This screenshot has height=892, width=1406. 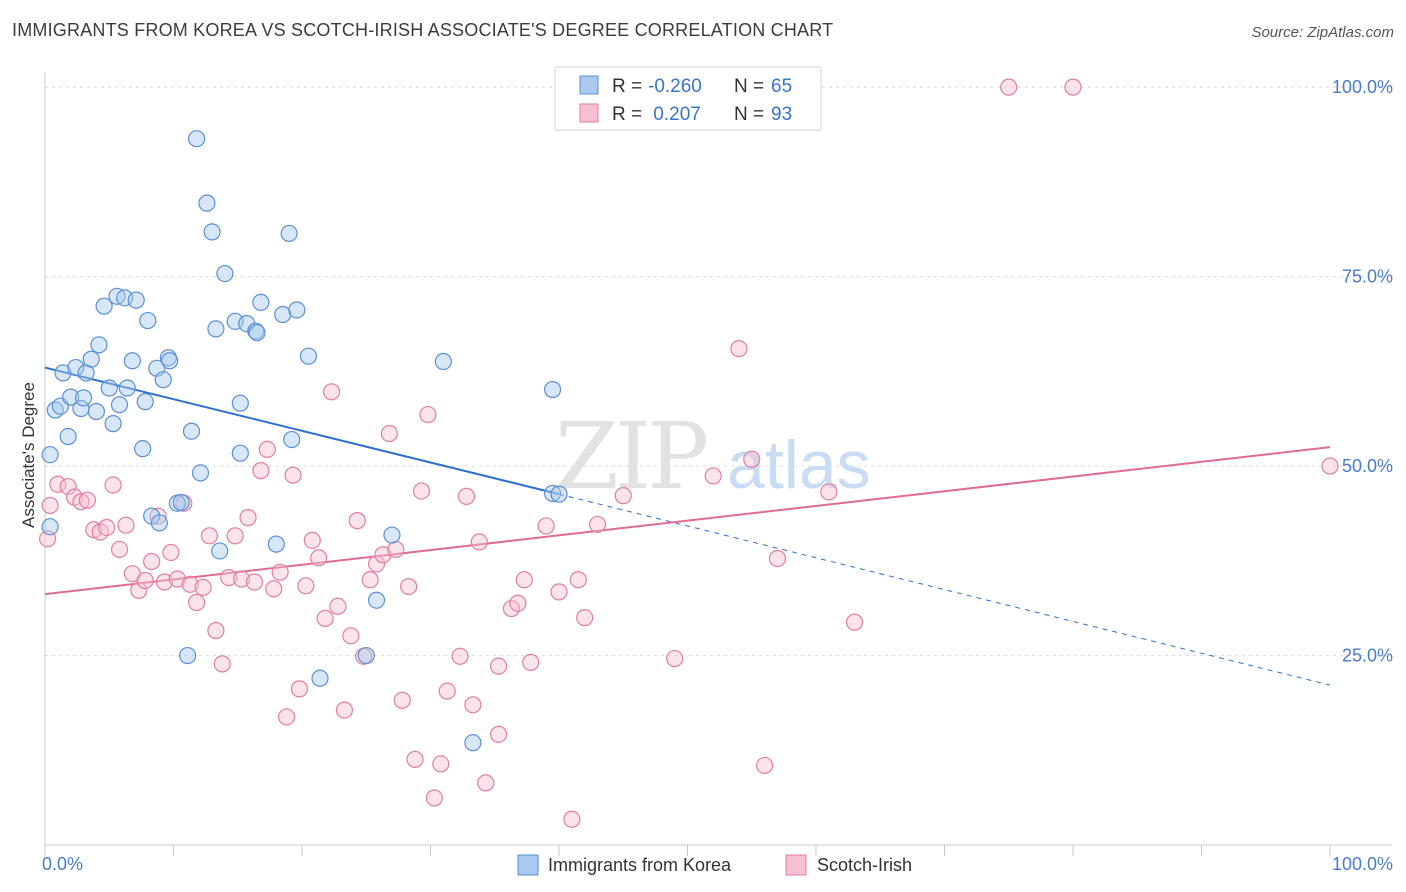 I want to click on bottom-legend-swatch-scotch, so click(x=796, y=865).